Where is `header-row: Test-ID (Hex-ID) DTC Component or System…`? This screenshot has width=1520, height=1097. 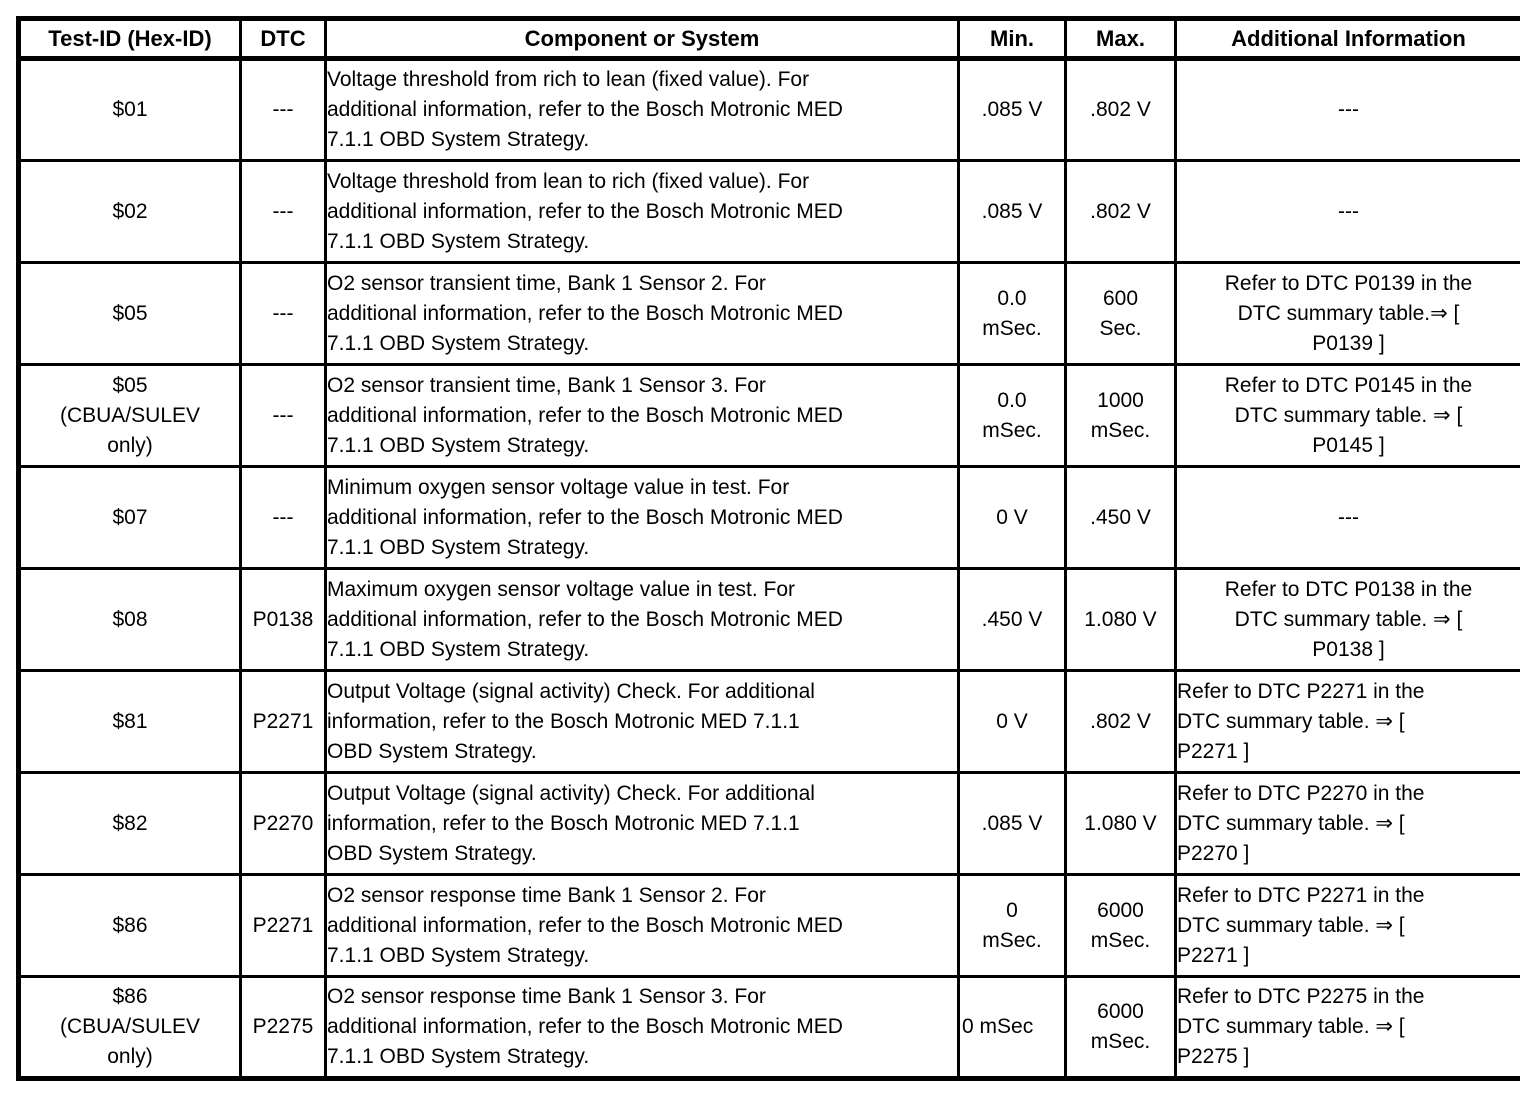 header-row: Test-ID (Hex-ID) DTC Component or System… is located at coordinates (769, 39).